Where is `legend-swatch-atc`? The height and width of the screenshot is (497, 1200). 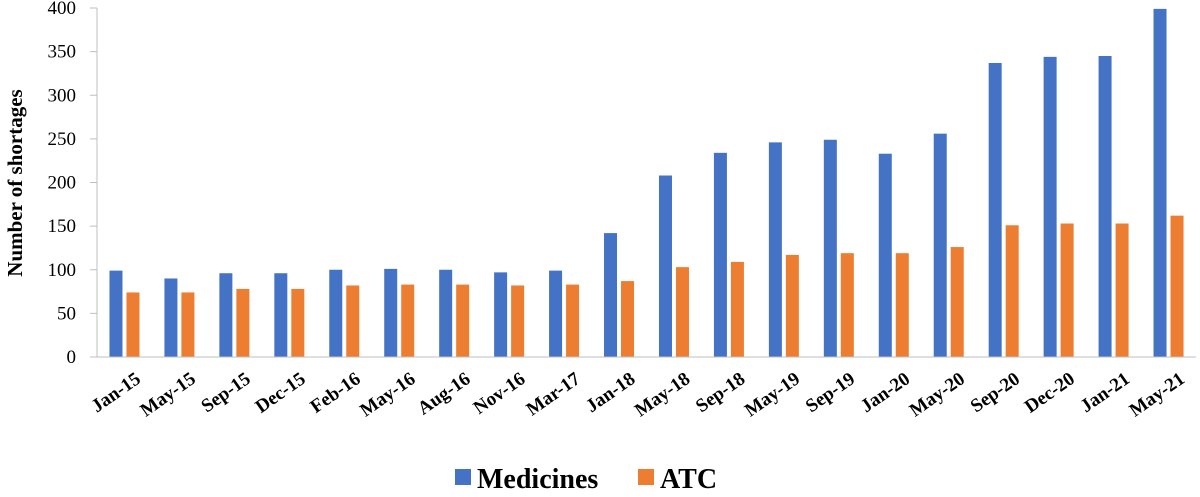
legend-swatch-atc is located at coordinates (646, 477).